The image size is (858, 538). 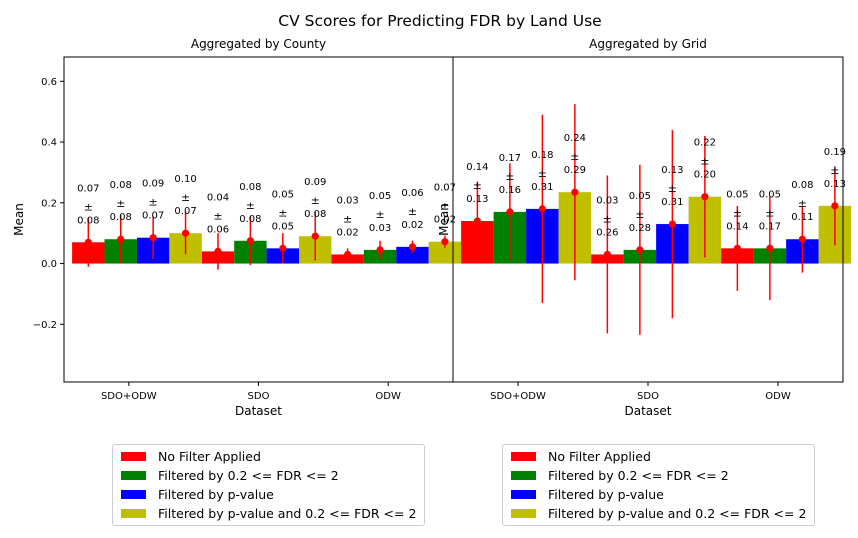 What do you see at coordinates (185, 211) in the screenshot?
I see `error-label: 0.07` at bounding box center [185, 211].